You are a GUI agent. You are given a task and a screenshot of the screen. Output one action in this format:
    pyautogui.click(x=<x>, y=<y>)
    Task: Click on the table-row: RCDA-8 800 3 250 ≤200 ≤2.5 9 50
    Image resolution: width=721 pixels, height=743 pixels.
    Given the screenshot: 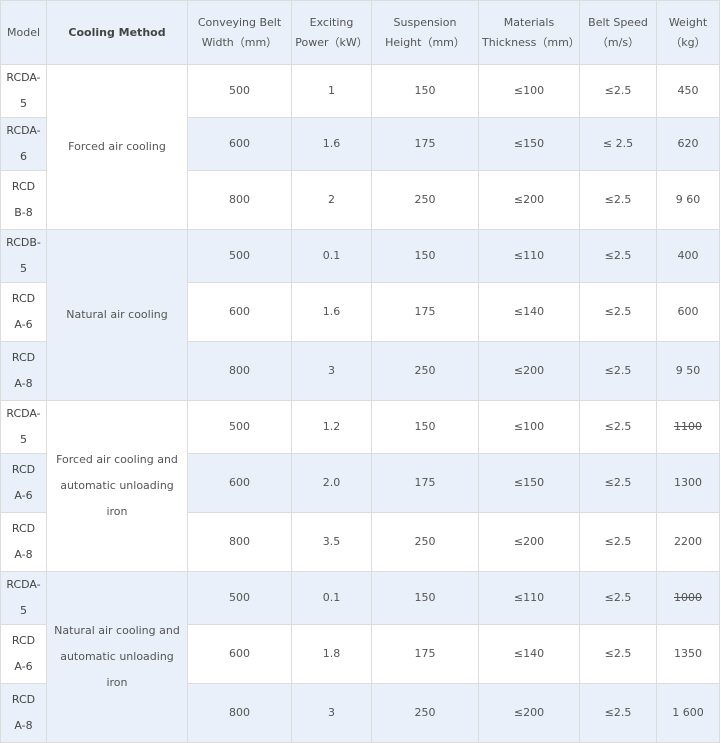 What is the action you would take?
    pyautogui.click(x=360, y=371)
    